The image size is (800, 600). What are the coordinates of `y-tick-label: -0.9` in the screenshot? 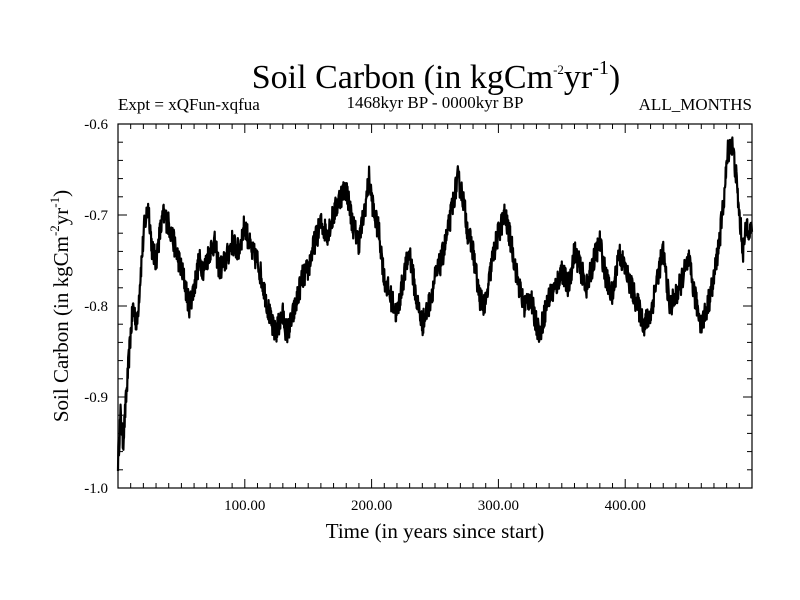 It's located at (96, 398).